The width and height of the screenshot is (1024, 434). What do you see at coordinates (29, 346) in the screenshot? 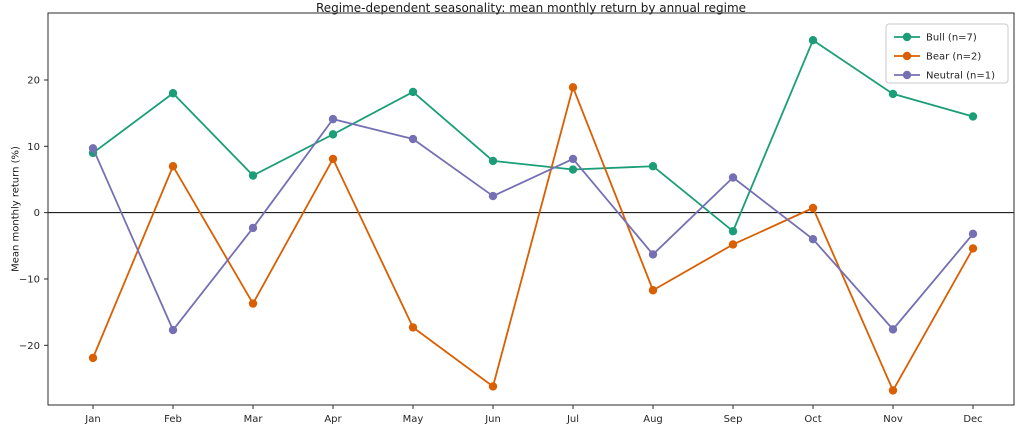
I see `y-tick-label: −20` at bounding box center [29, 346].